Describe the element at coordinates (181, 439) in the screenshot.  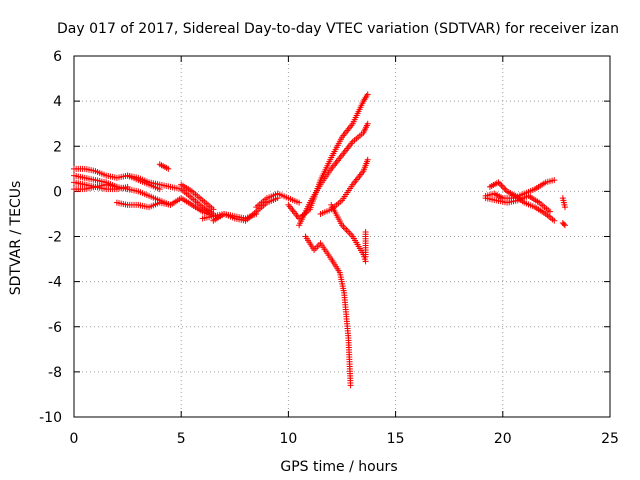
I see `x-tick-label: 5` at that location.